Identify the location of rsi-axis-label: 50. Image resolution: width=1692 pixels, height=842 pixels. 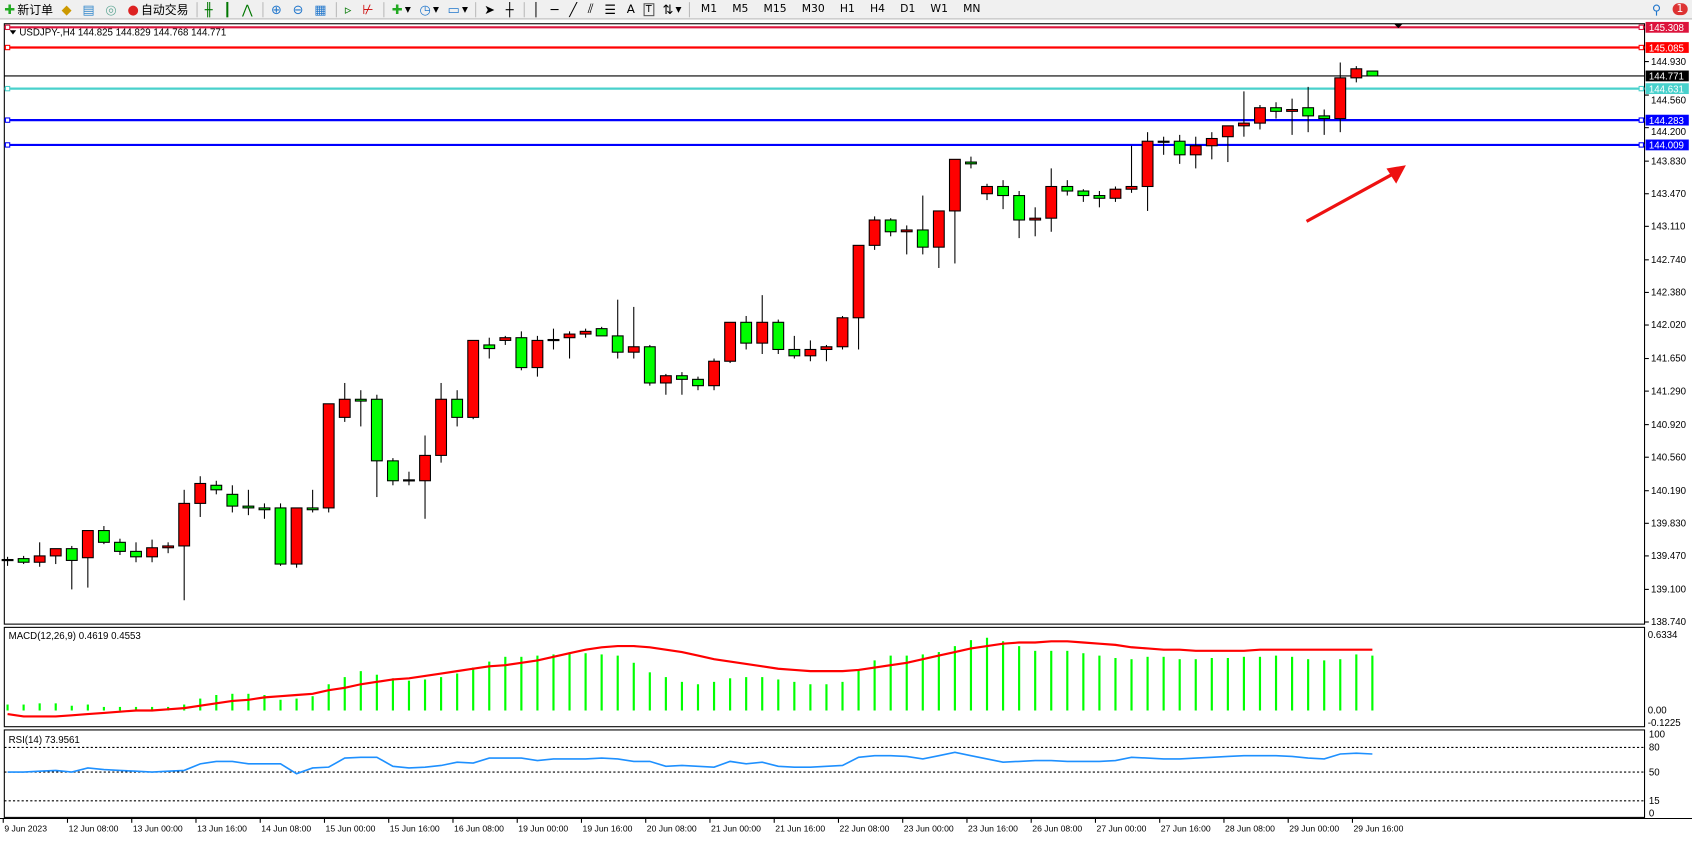
(1654, 772).